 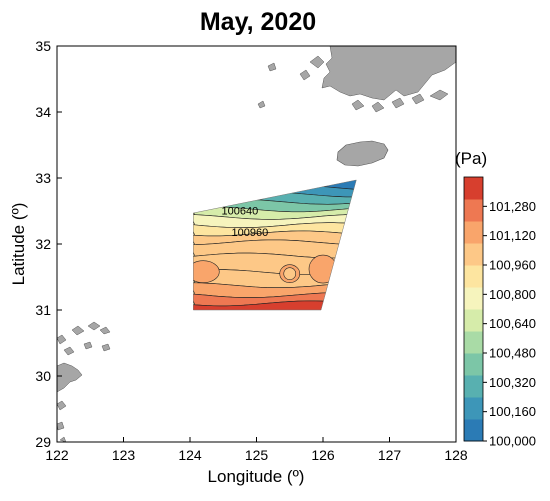 I want to click on colorbar-frame, so click(x=473, y=309).